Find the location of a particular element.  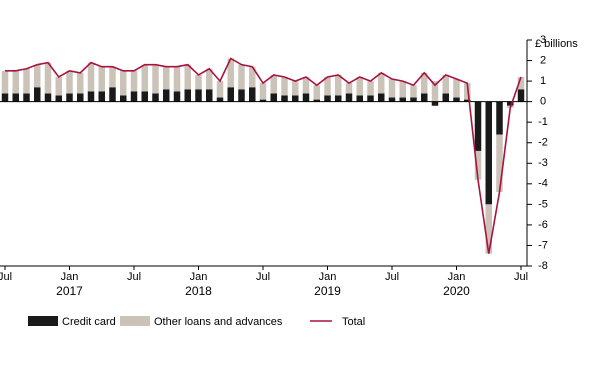

y-tick-label: -8 is located at coordinates (543, 266).